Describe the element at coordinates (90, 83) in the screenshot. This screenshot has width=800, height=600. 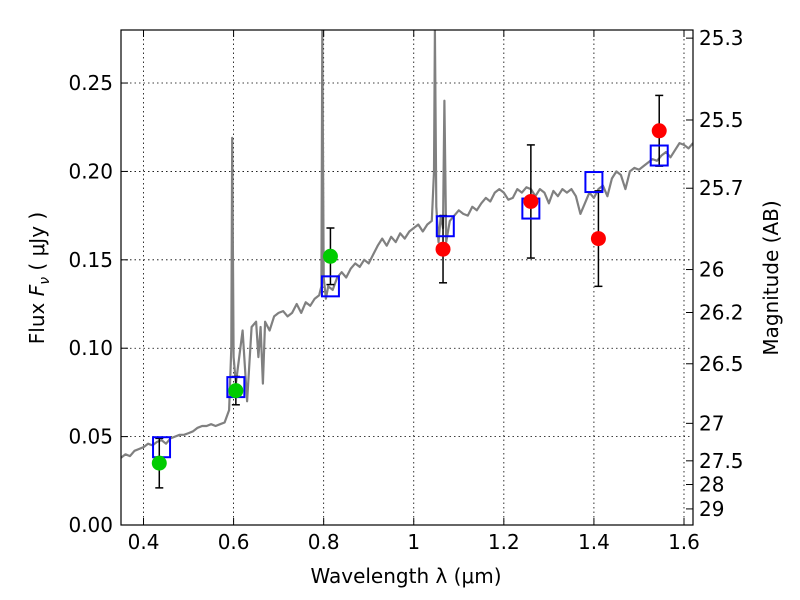
I see `y-tick-label: 0.25` at that location.